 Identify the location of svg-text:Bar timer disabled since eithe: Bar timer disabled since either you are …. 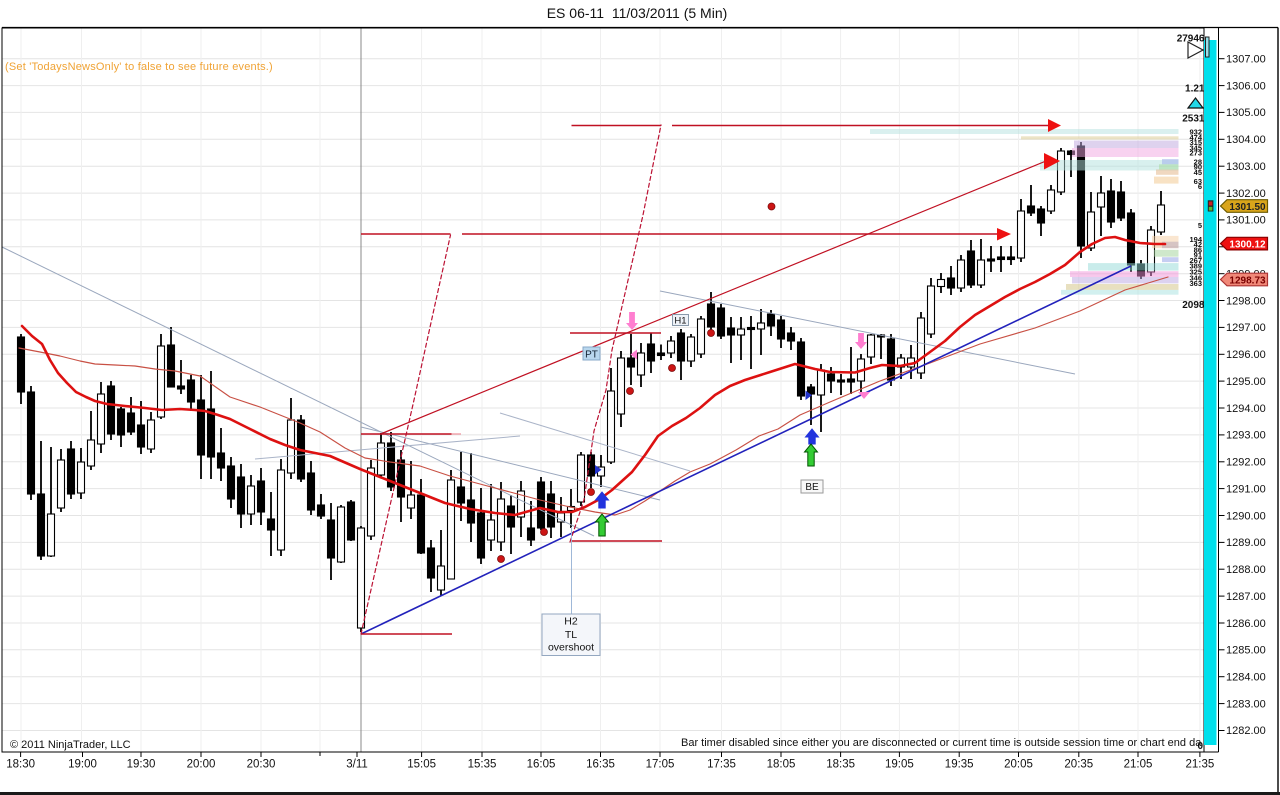
(941, 743).